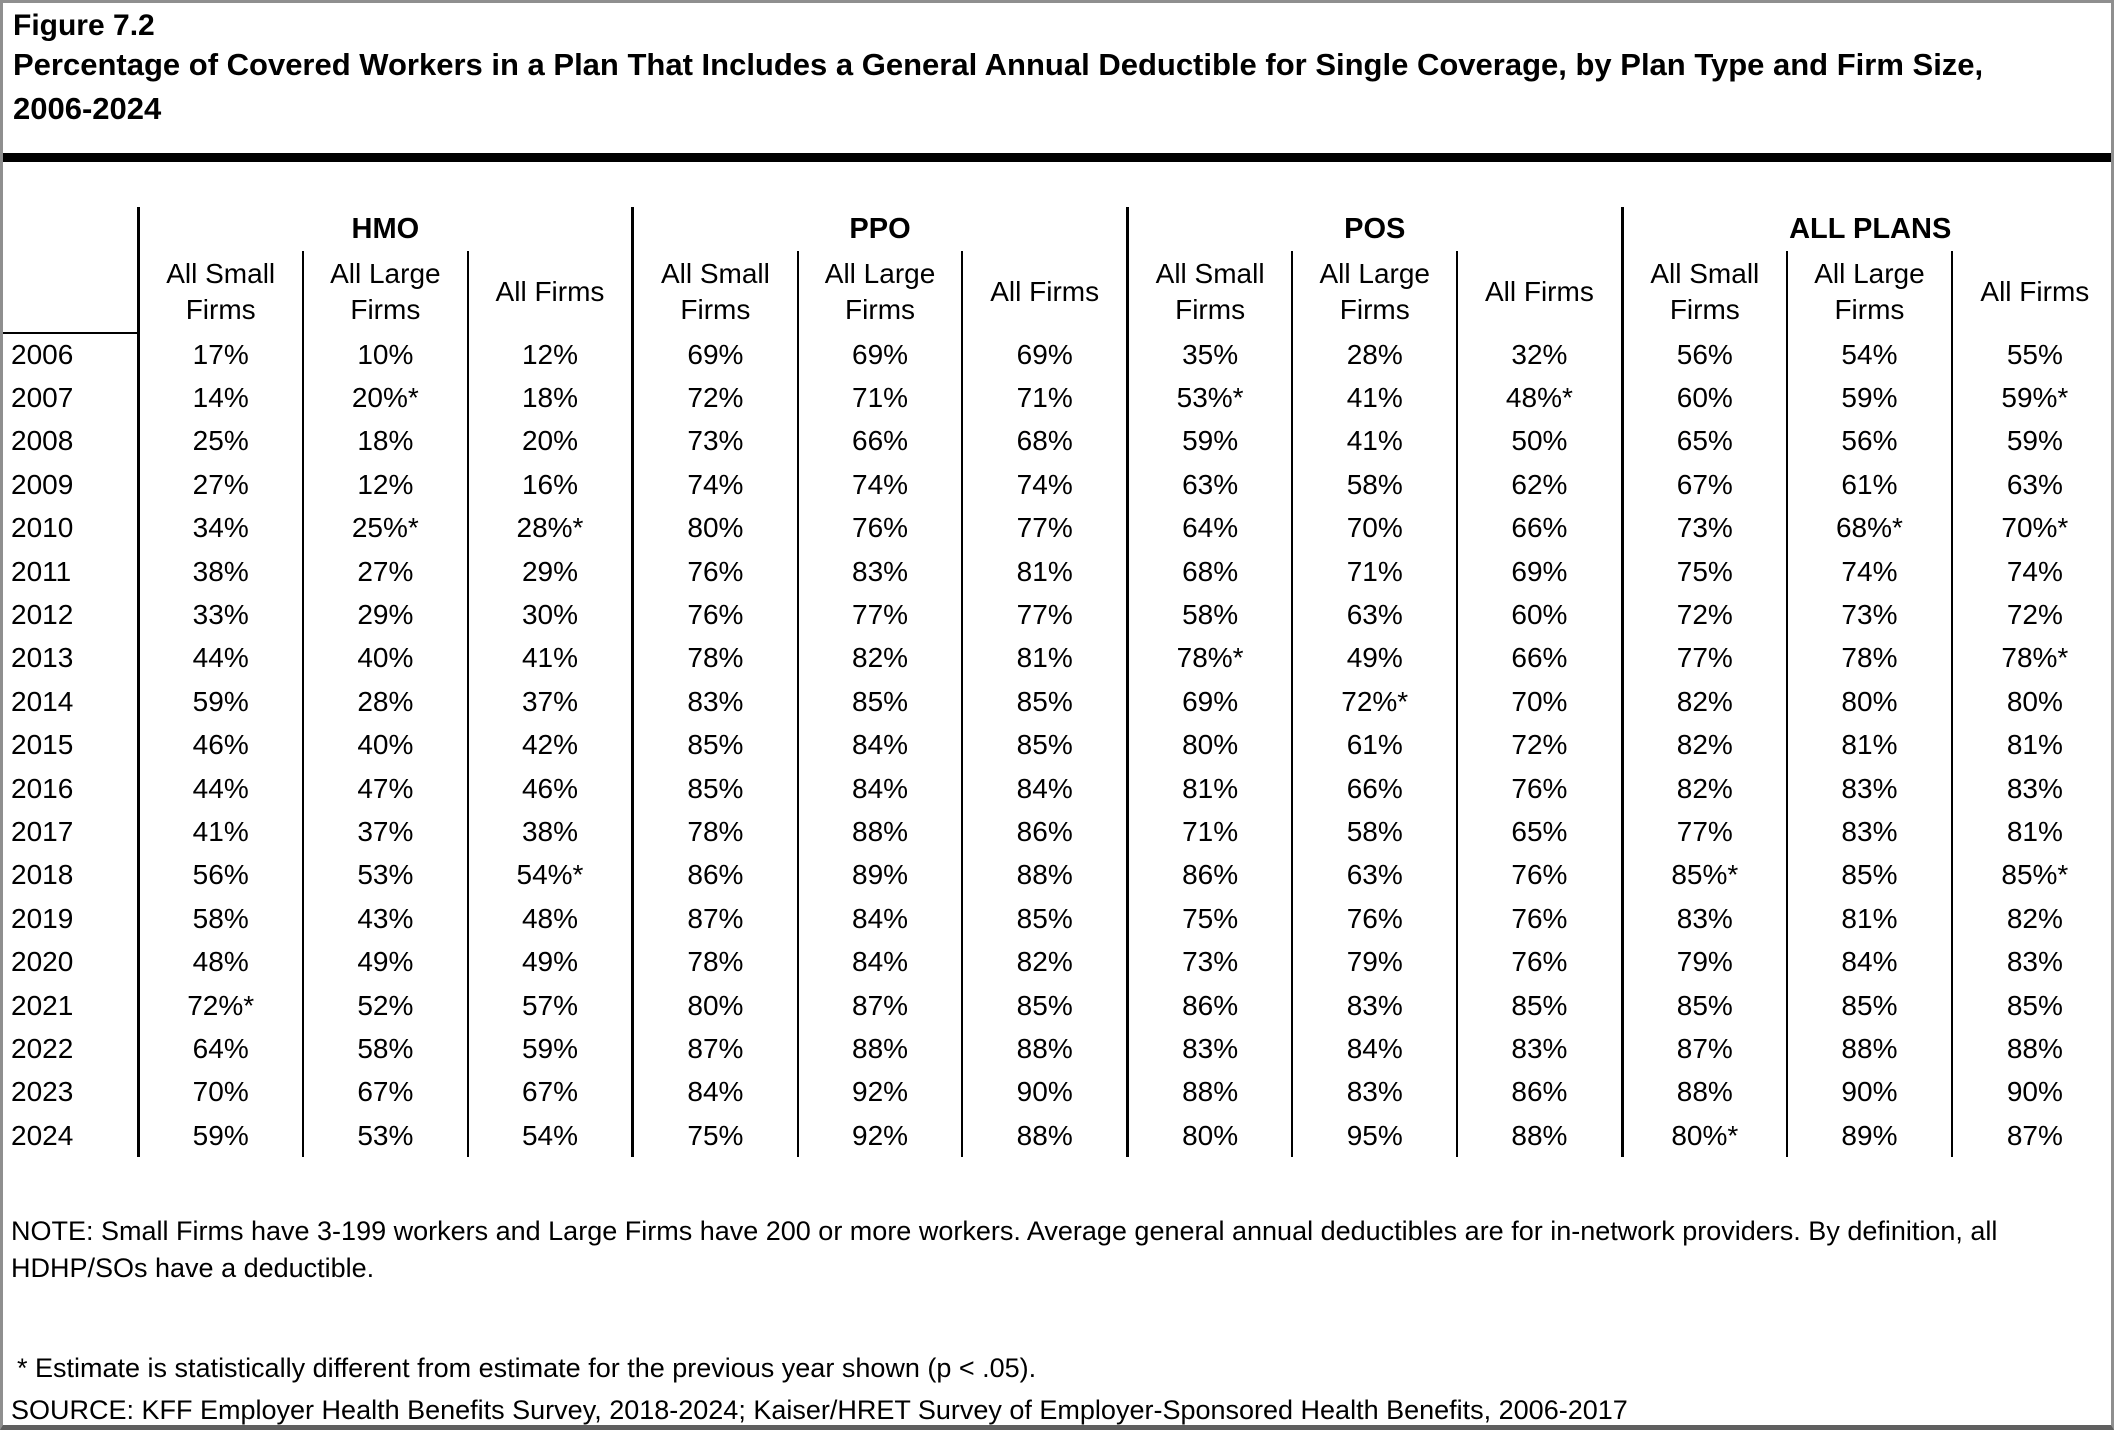 The image size is (2114, 1430). I want to click on table-cell: 28%*, so click(549, 528).